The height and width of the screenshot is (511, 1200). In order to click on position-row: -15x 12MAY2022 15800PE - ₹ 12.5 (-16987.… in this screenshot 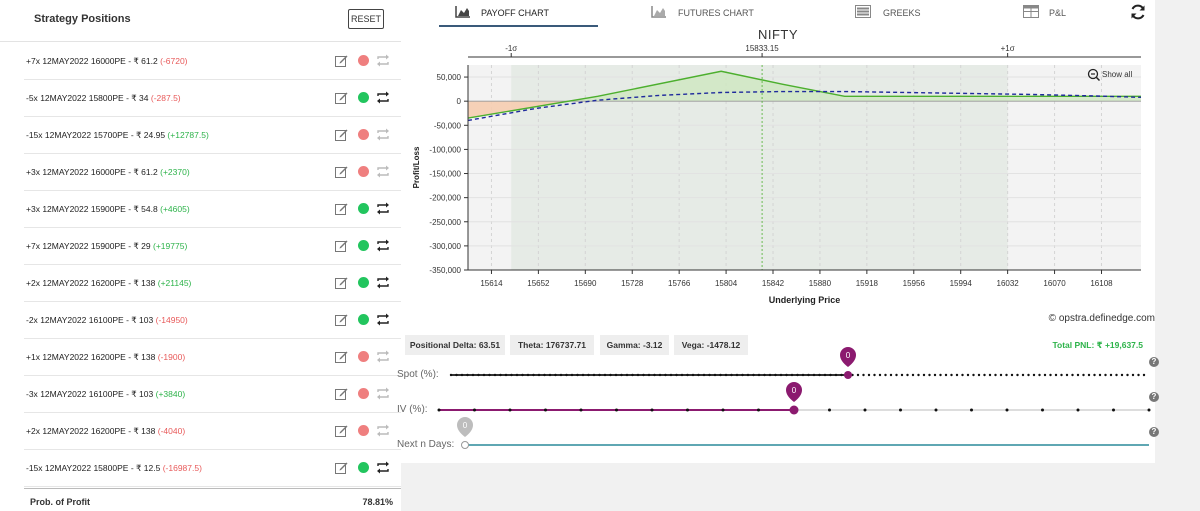, I will do `click(212, 468)`.